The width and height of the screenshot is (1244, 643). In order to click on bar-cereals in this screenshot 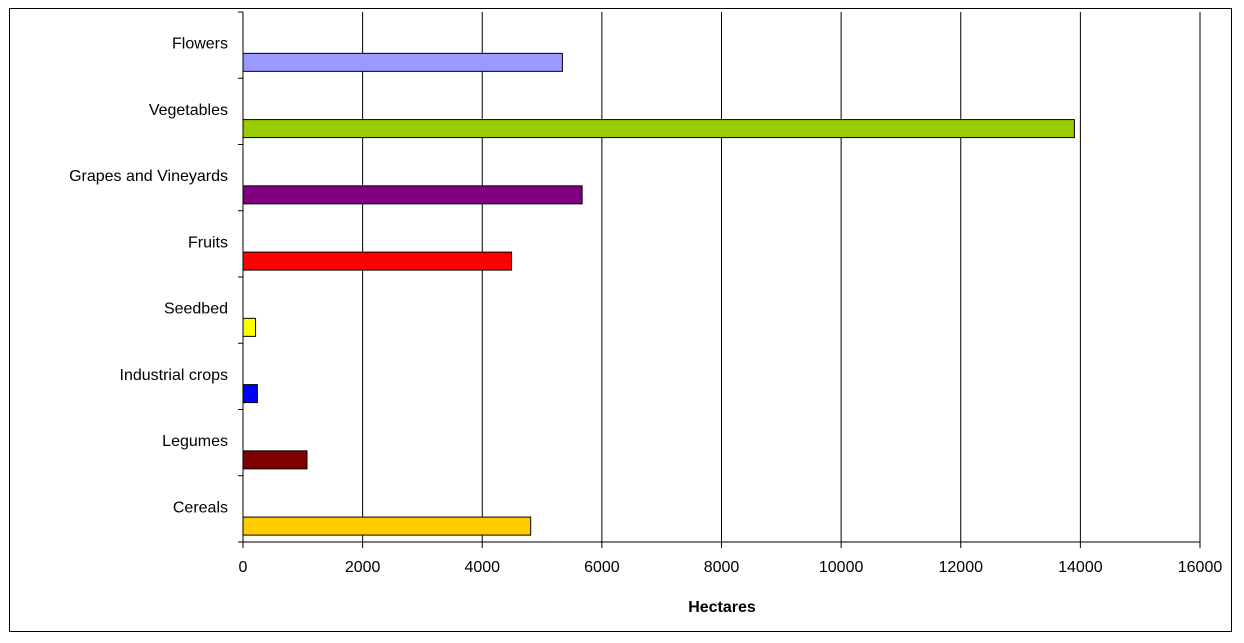, I will do `click(387, 526)`.